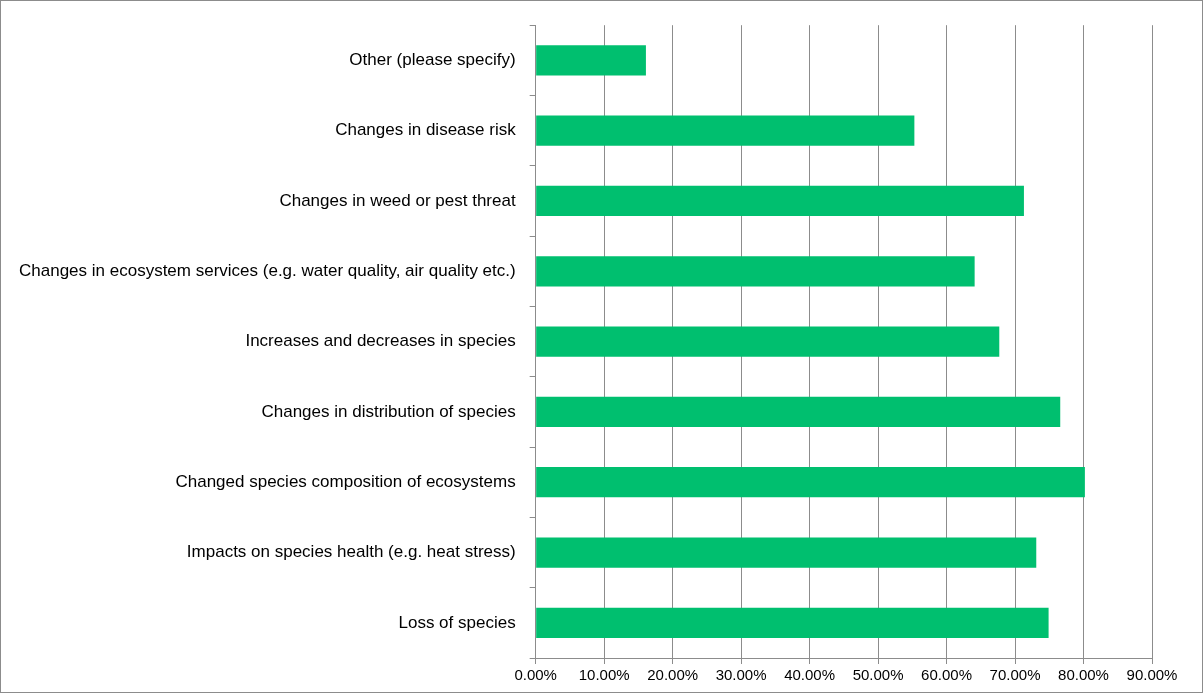 The width and height of the screenshot is (1203, 693). I want to click on x-tick-label: 90.00%, so click(1152, 675).